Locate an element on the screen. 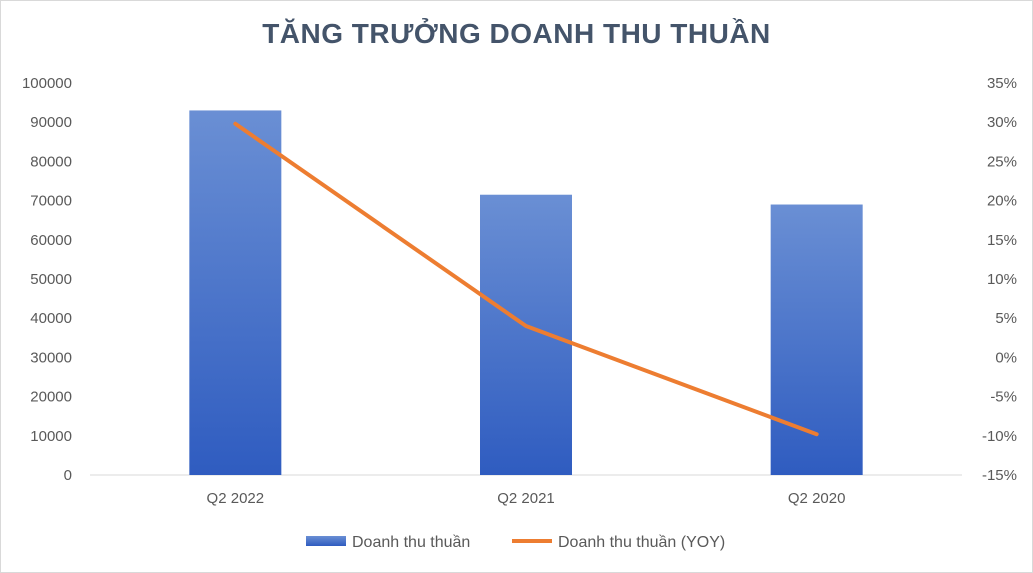  left-tick-label: 40000 is located at coordinates (51, 318).